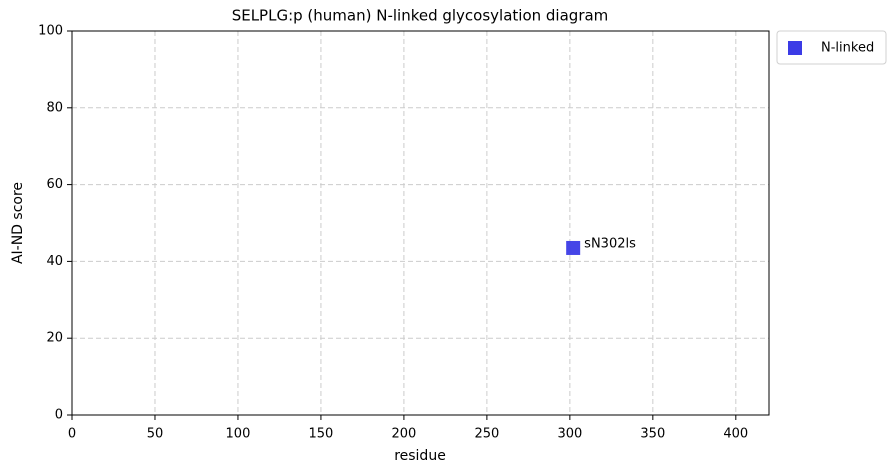 The height and width of the screenshot is (474, 893). Describe the element at coordinates (72, 434) in the screenshot. I see `x-tick-label: 0` at that location.